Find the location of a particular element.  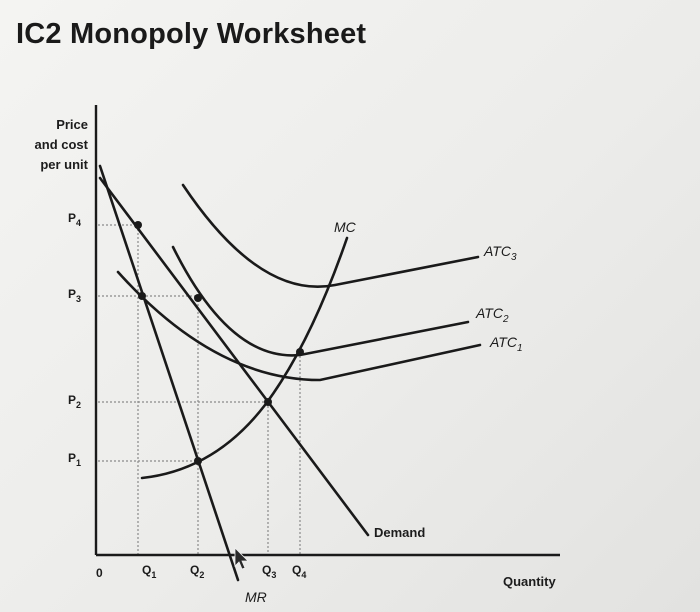

atc1-curve is located at coordinates (299, 326).